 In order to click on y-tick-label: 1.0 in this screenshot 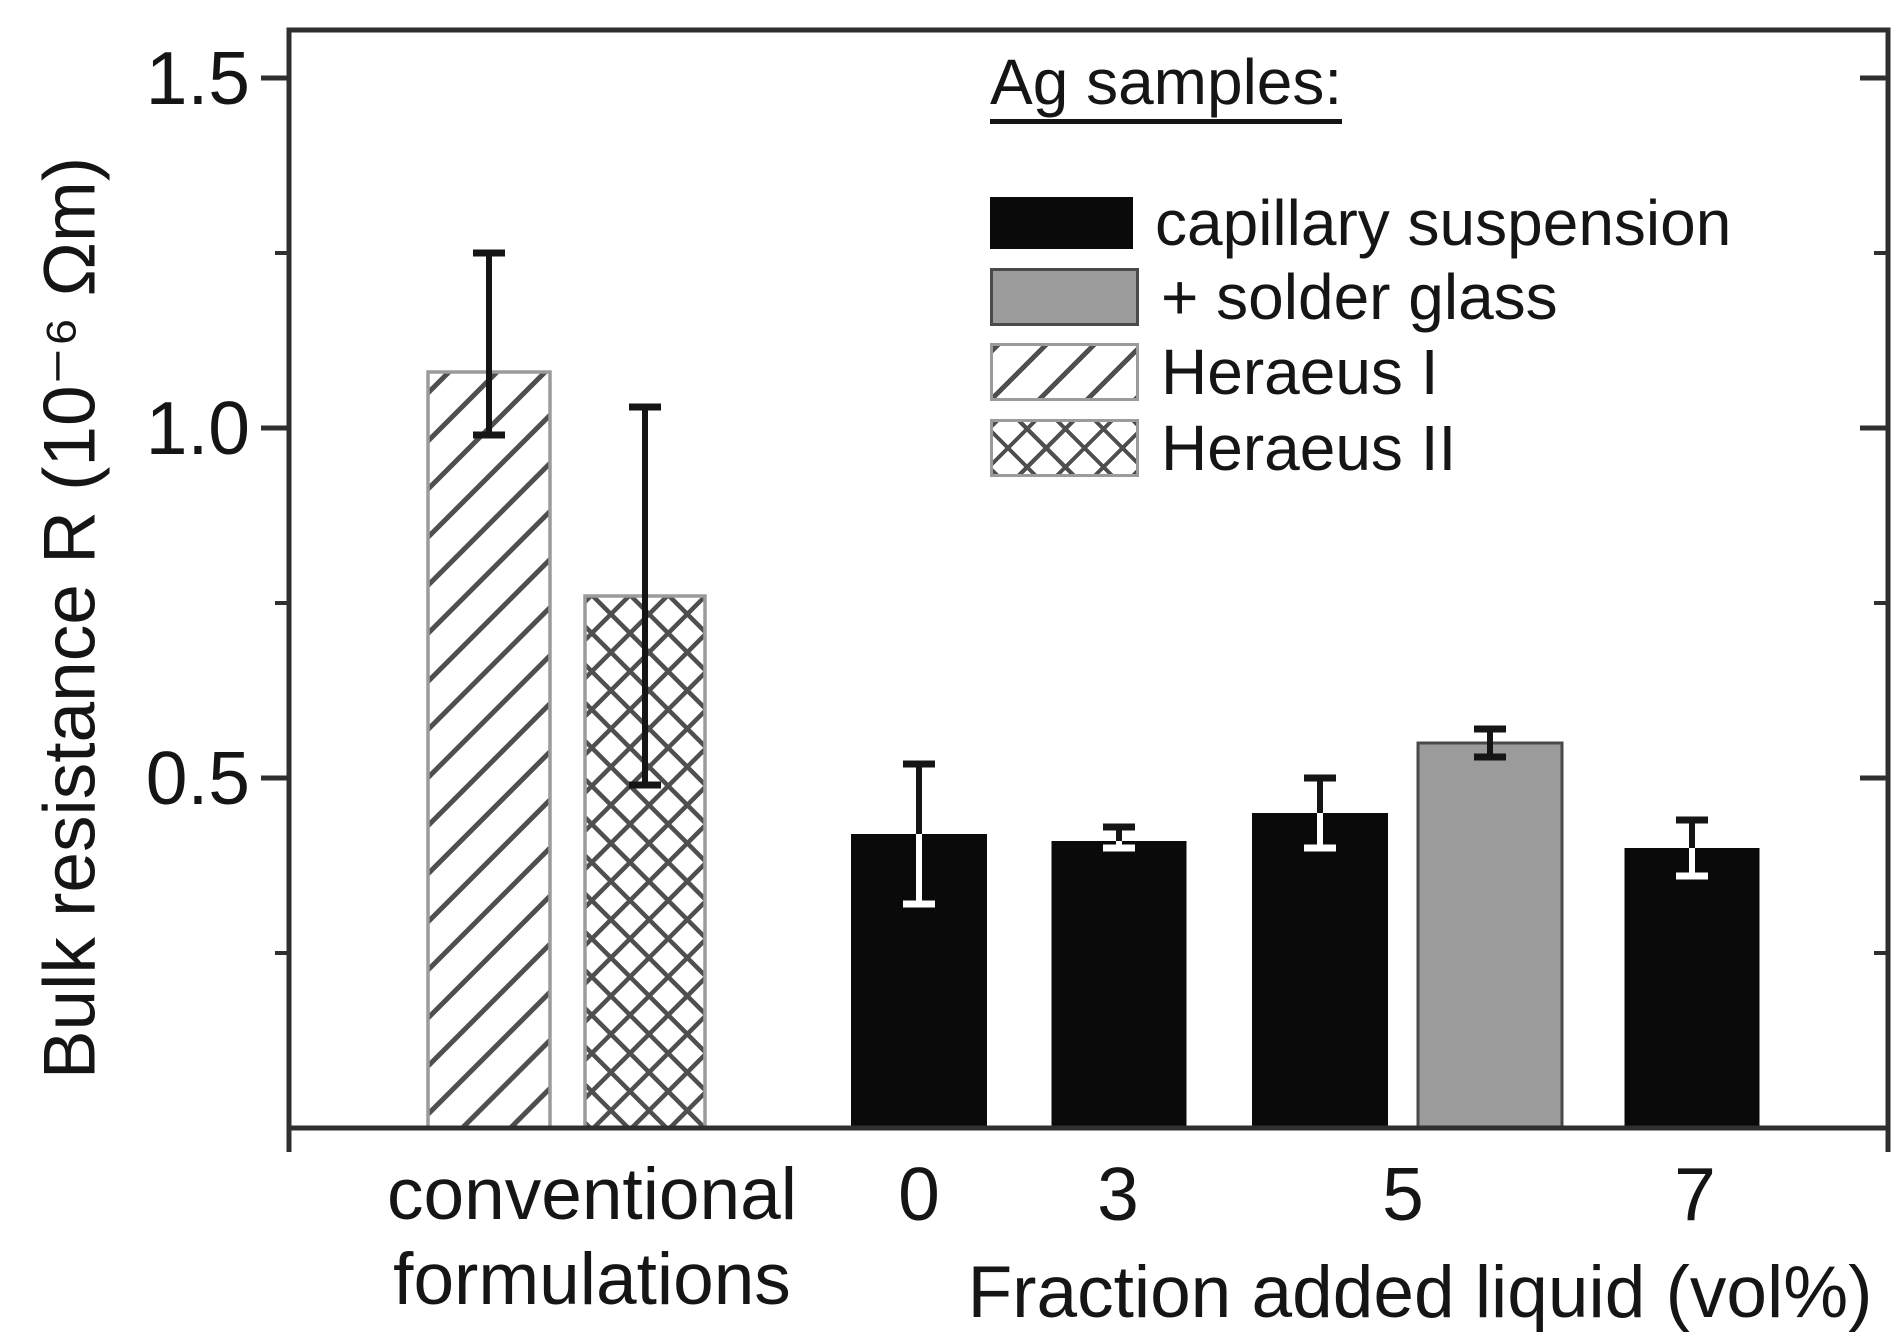, I will do `click(198, 428)`.